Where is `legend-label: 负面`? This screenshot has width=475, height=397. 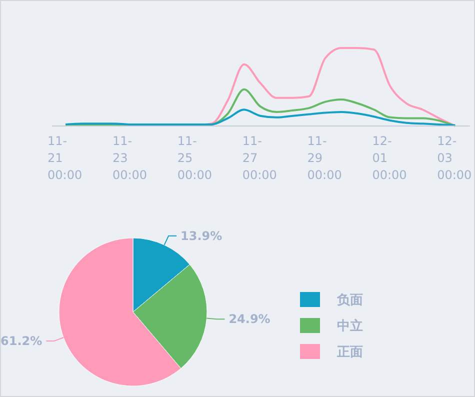 legend-label: 负面 is located at coordinates (349, 300).